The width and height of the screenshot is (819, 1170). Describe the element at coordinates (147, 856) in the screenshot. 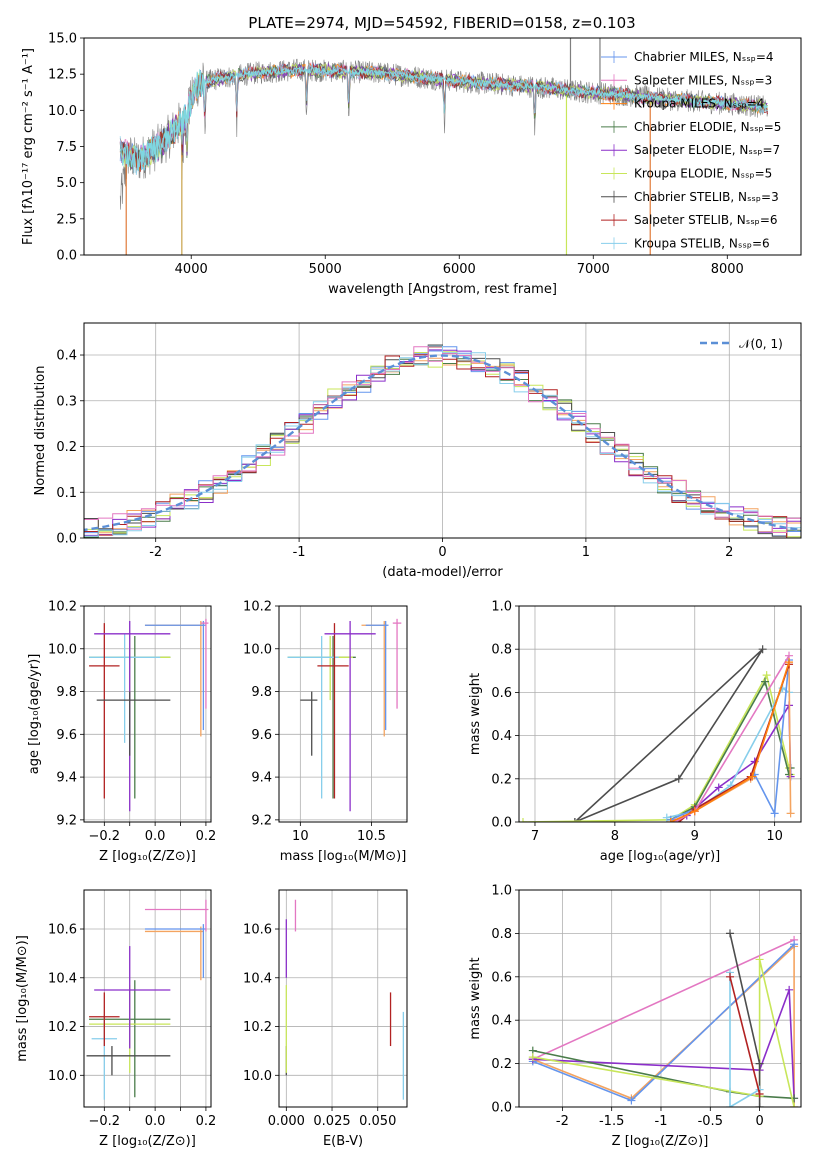

I see `age_Z-xlabel: Z [log₁₀(Z/Z⊙)]` at that location.